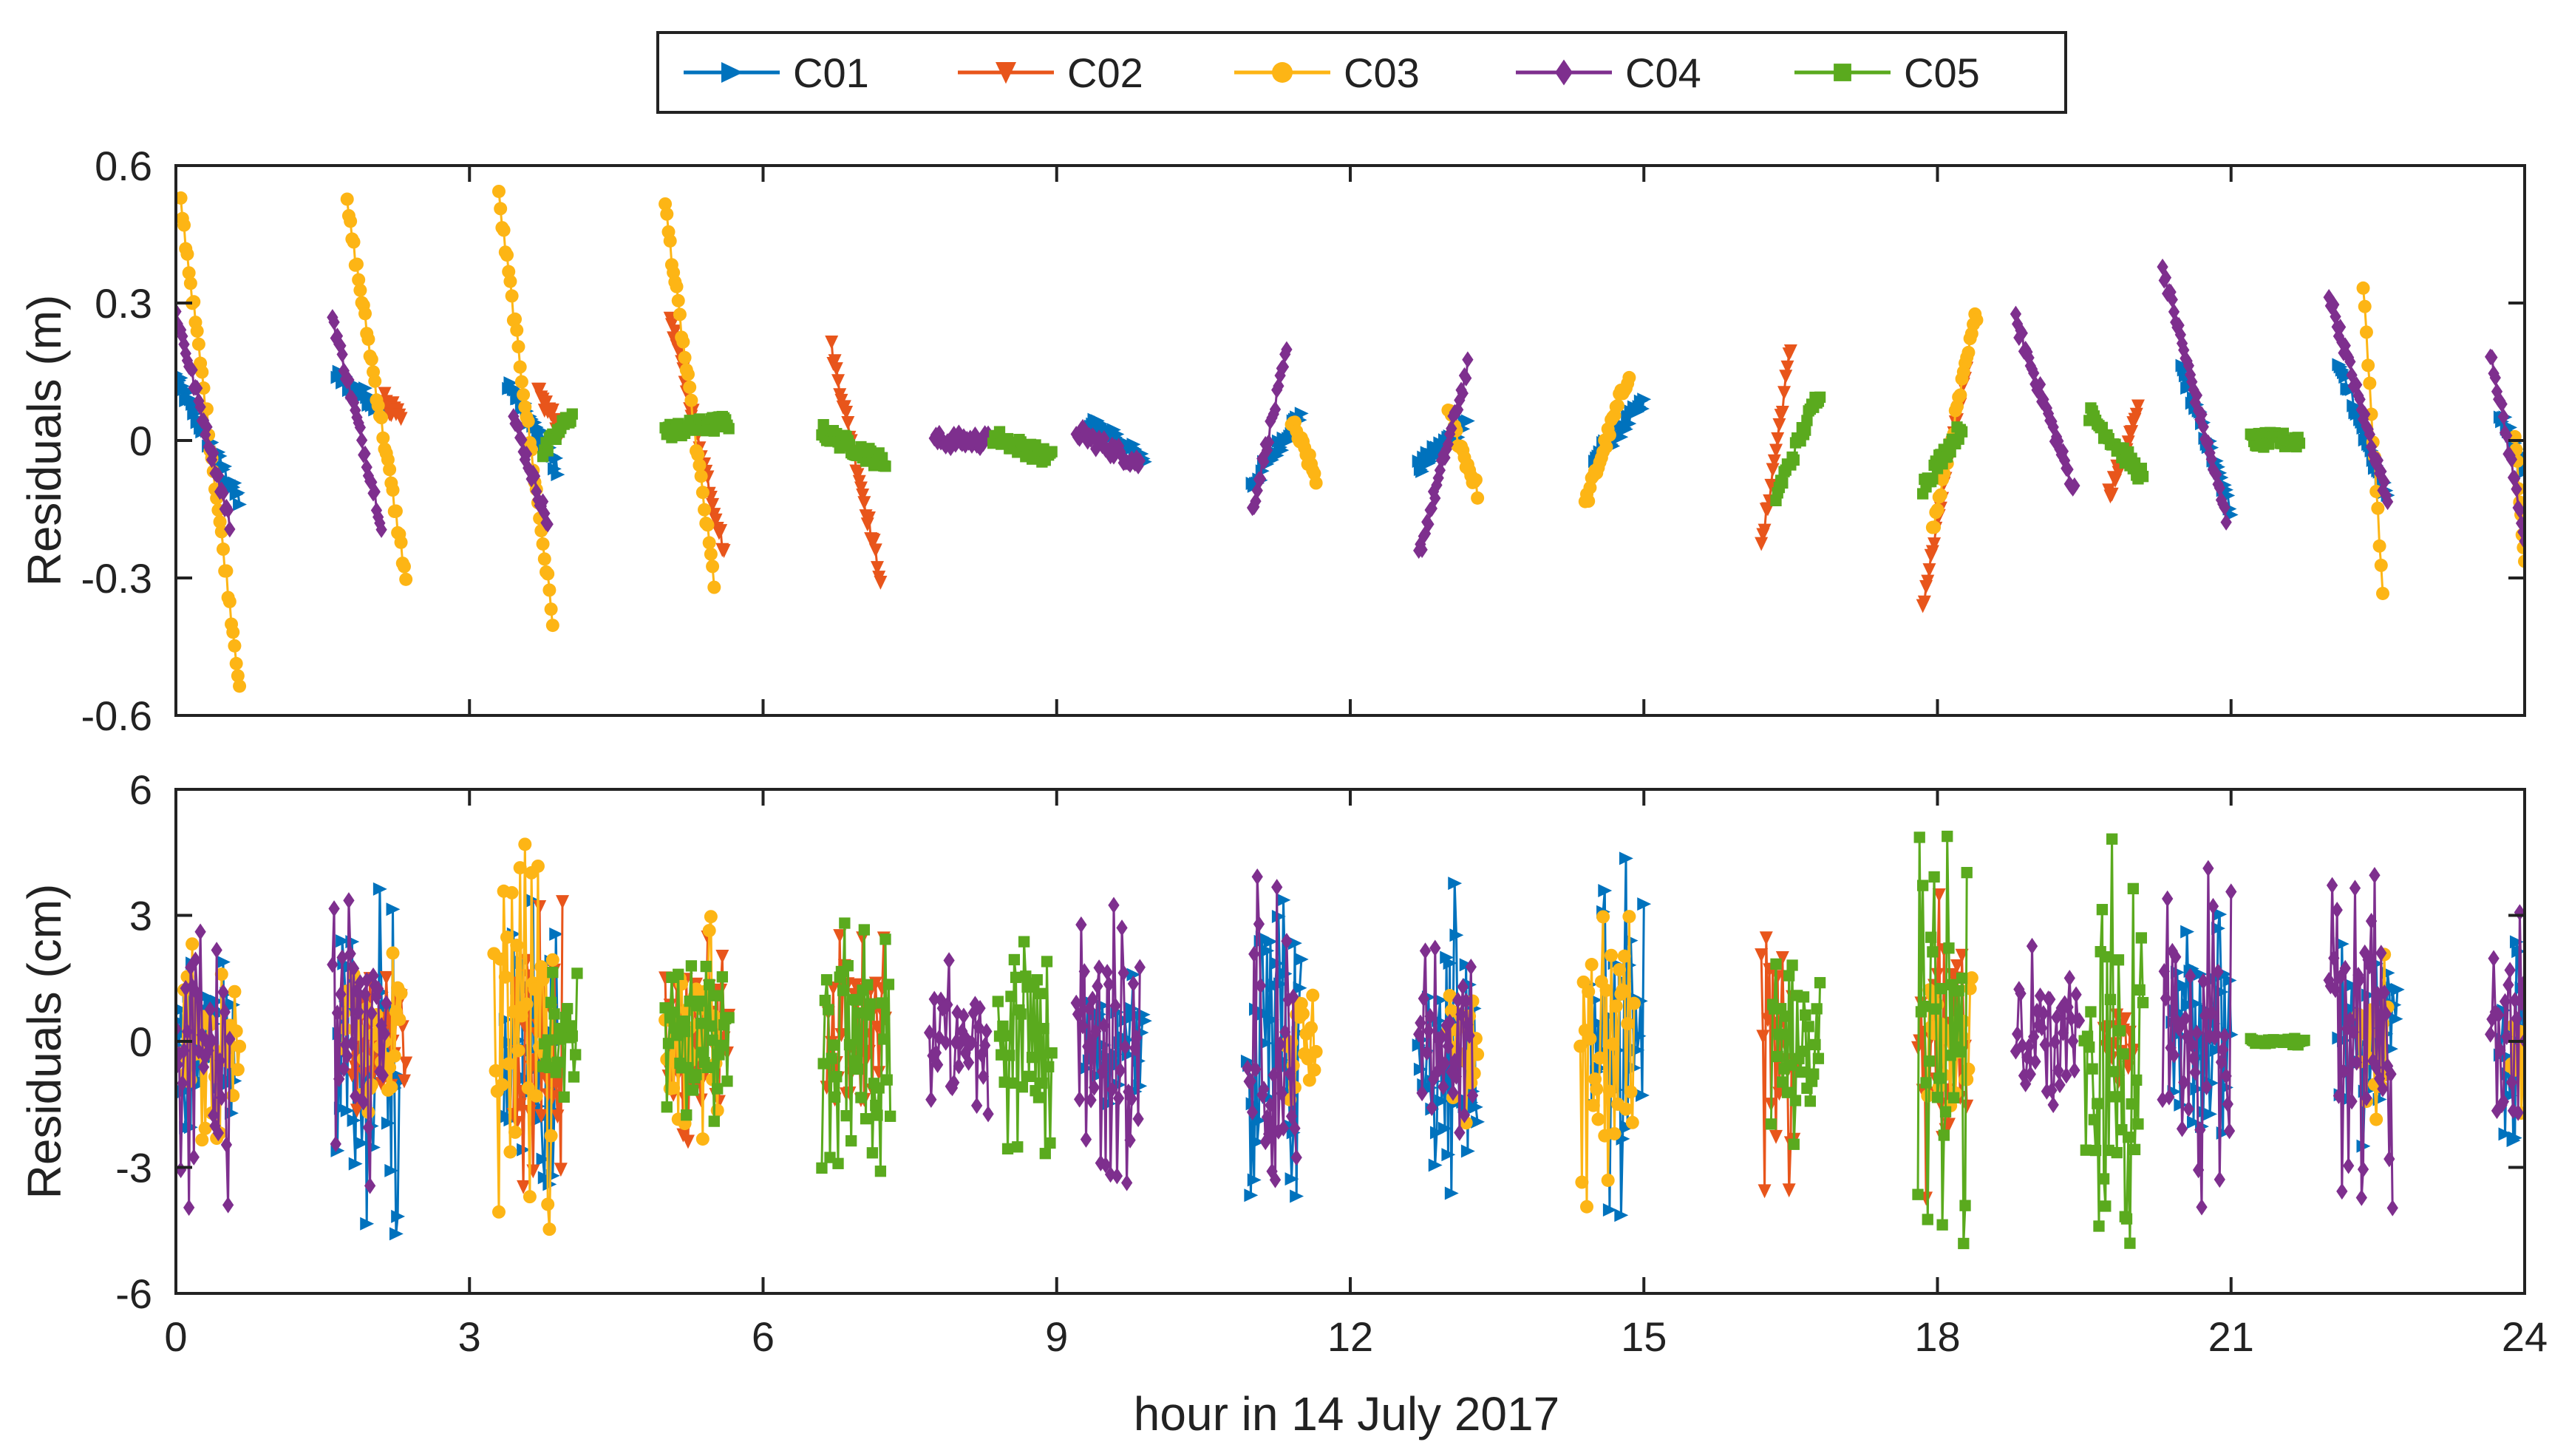 The height and width of the screenshot is (1456, 2569). Describe the element at coordinates (44, 1042) in the screenshot. I see `bottom-y-axis-label: Residuals (cm)` at that location.